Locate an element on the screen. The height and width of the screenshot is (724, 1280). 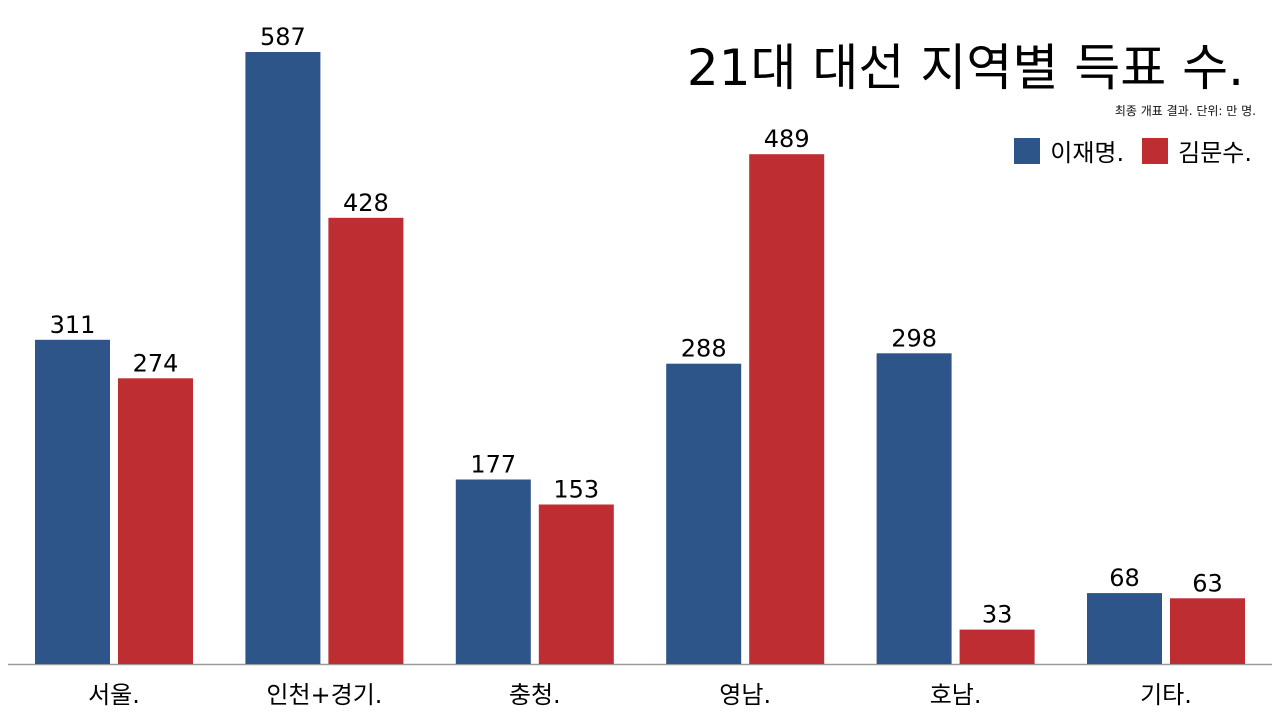
chart-title: 21대 대선 지역별 득표 수. is located at coordinates (965, 68).